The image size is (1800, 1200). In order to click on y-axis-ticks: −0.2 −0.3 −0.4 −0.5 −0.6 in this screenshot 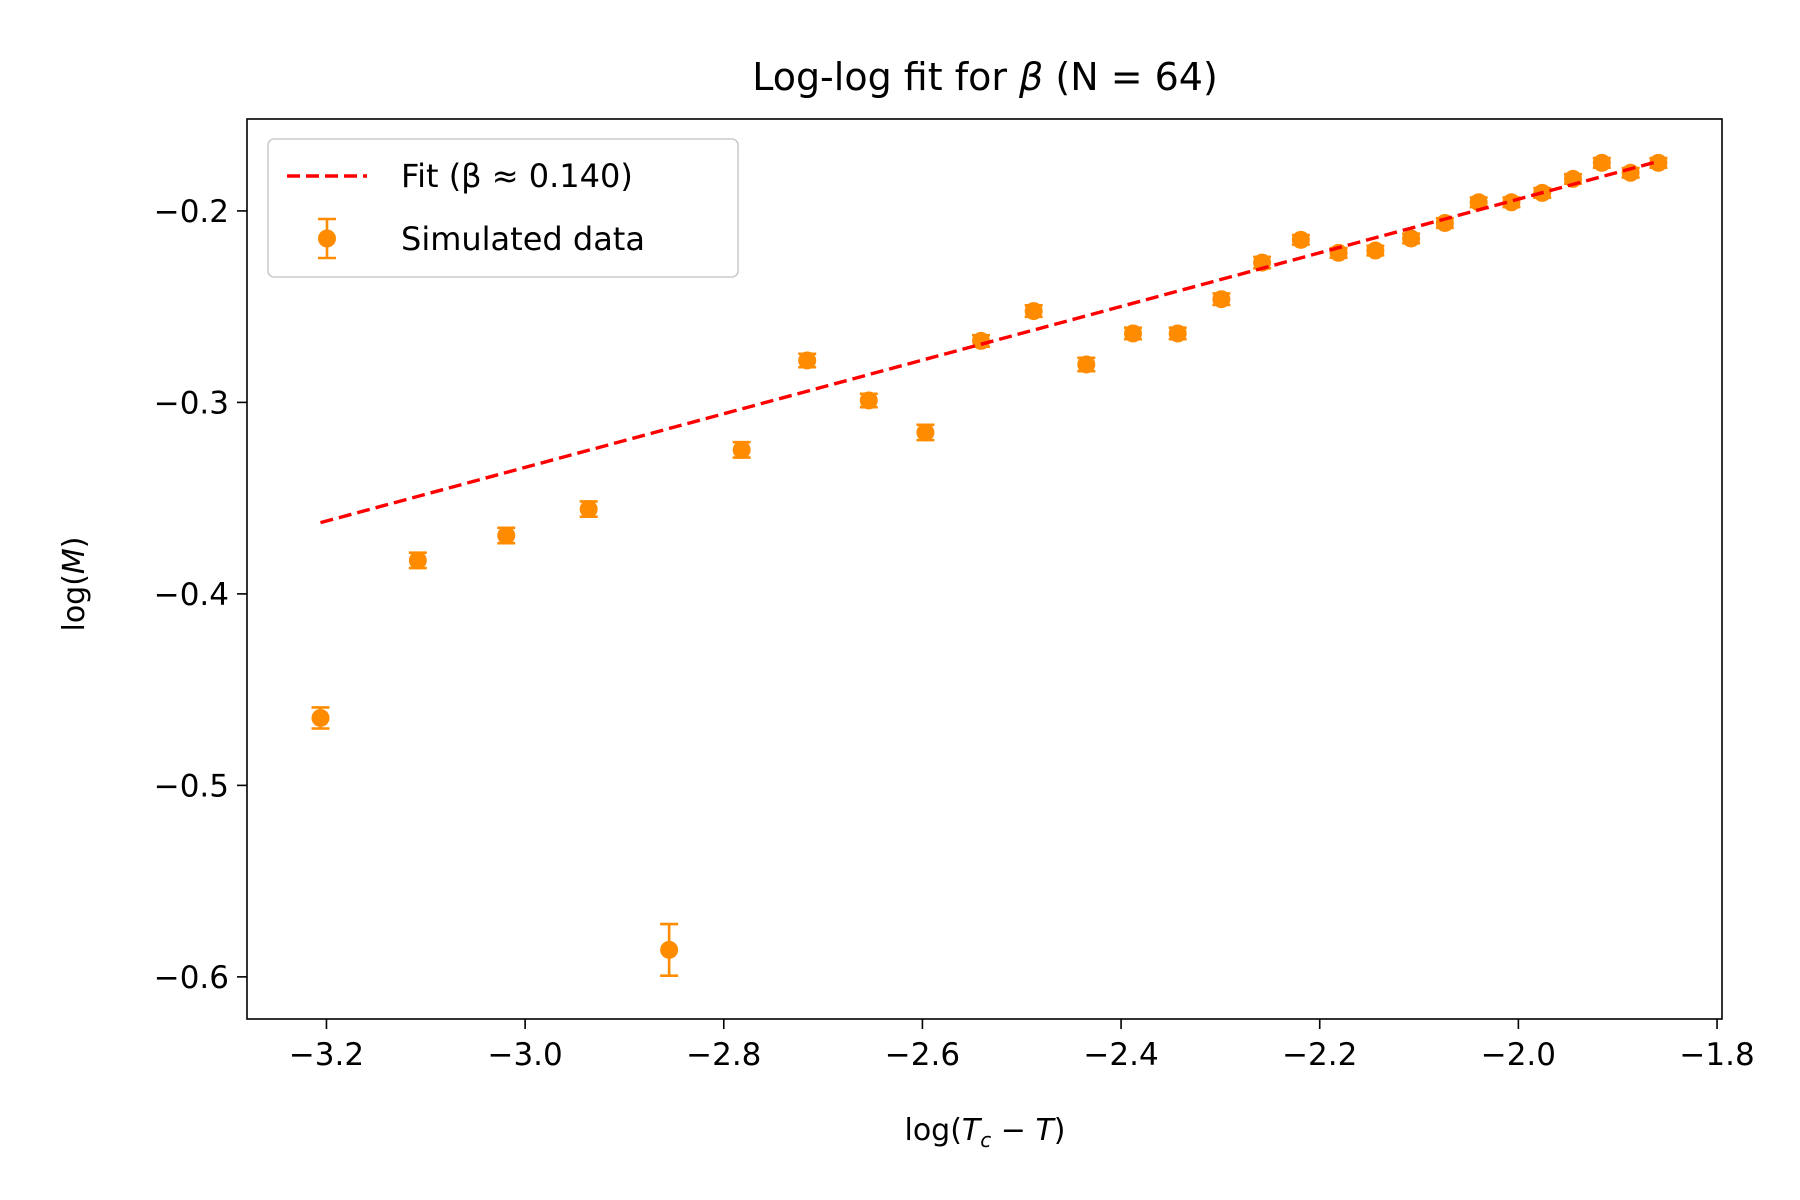, I will do `click(200, 595)`.